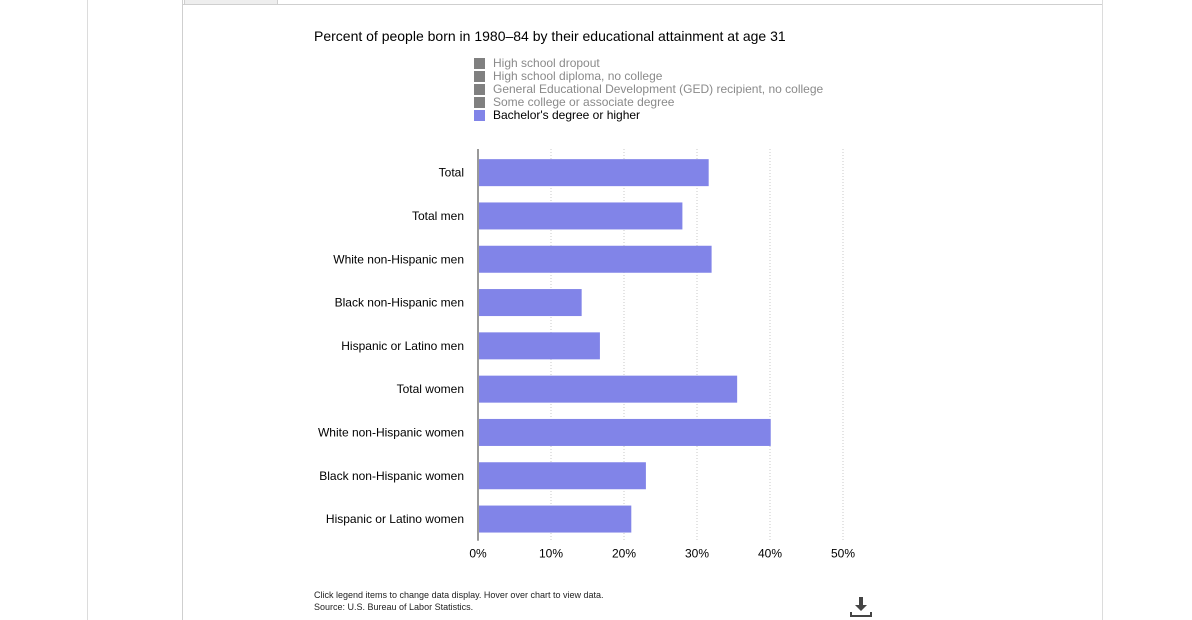 Image resolution: width=1192 pixels, height=620 pixels. Describe the element at coordinates (231, 2) in the screenshot. I see `tab-stub` at that location.